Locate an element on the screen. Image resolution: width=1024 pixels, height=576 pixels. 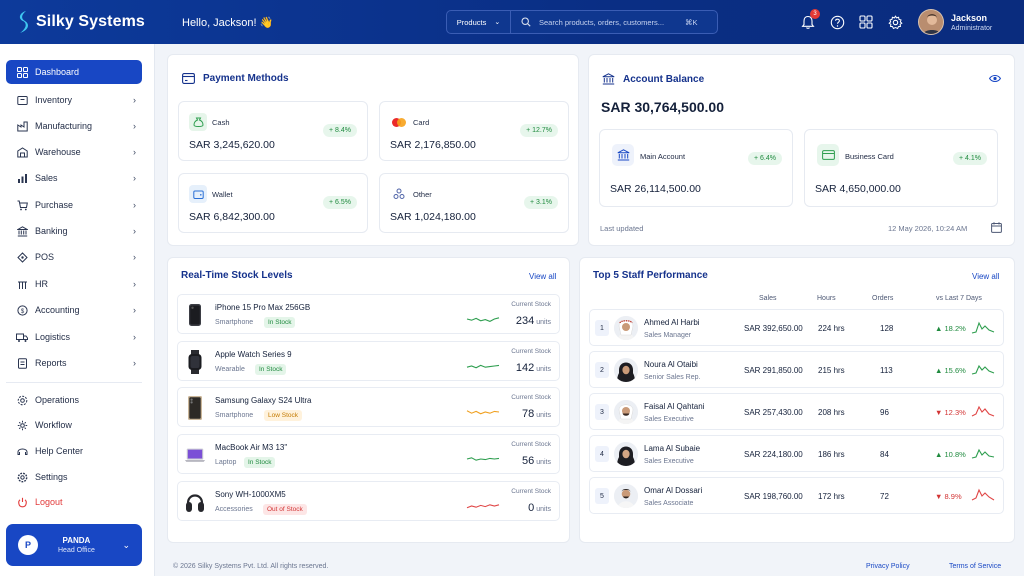
change-badge: + 8.4% is located at coordinates (340, 130).